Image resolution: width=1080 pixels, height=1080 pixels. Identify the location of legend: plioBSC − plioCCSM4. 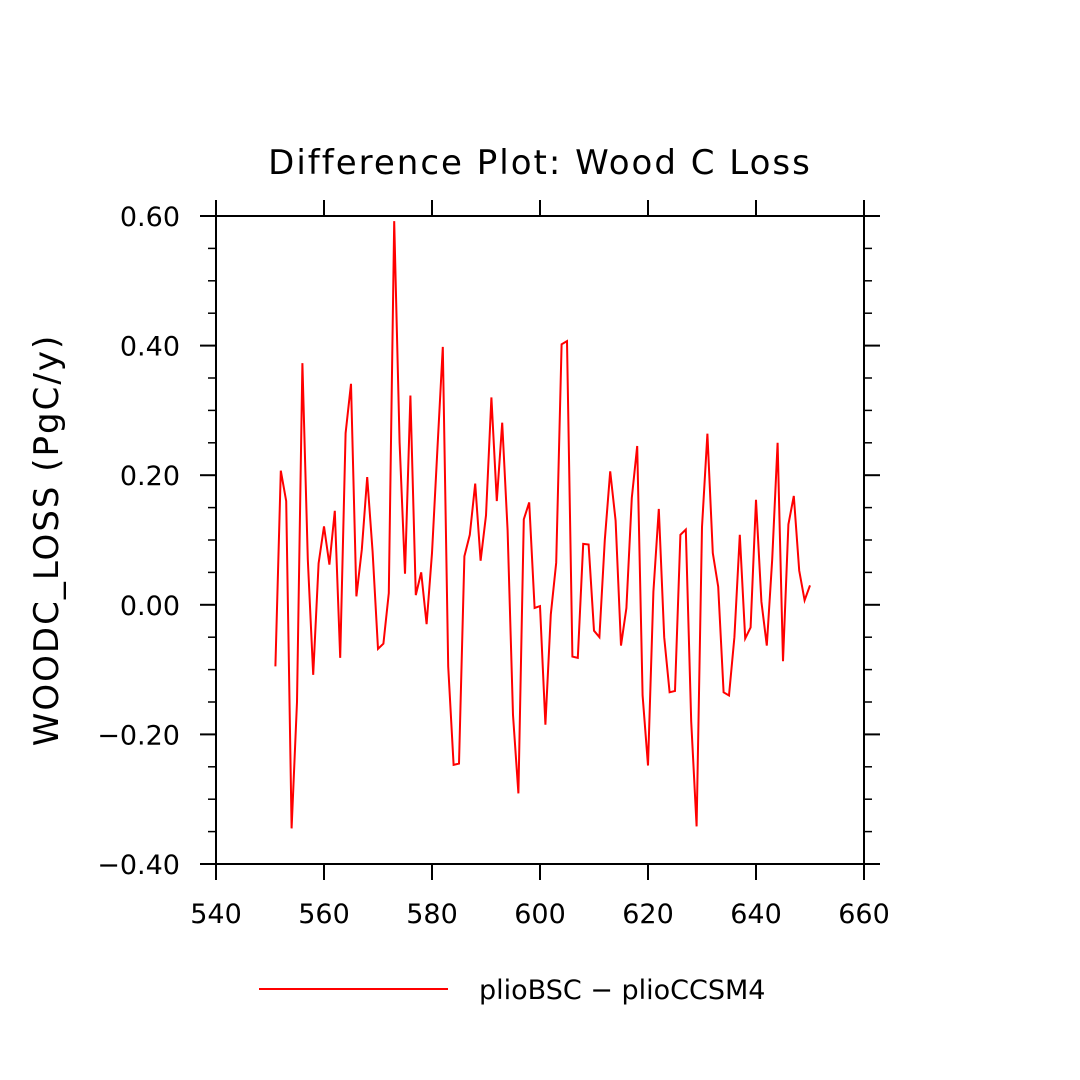
(512, 990).